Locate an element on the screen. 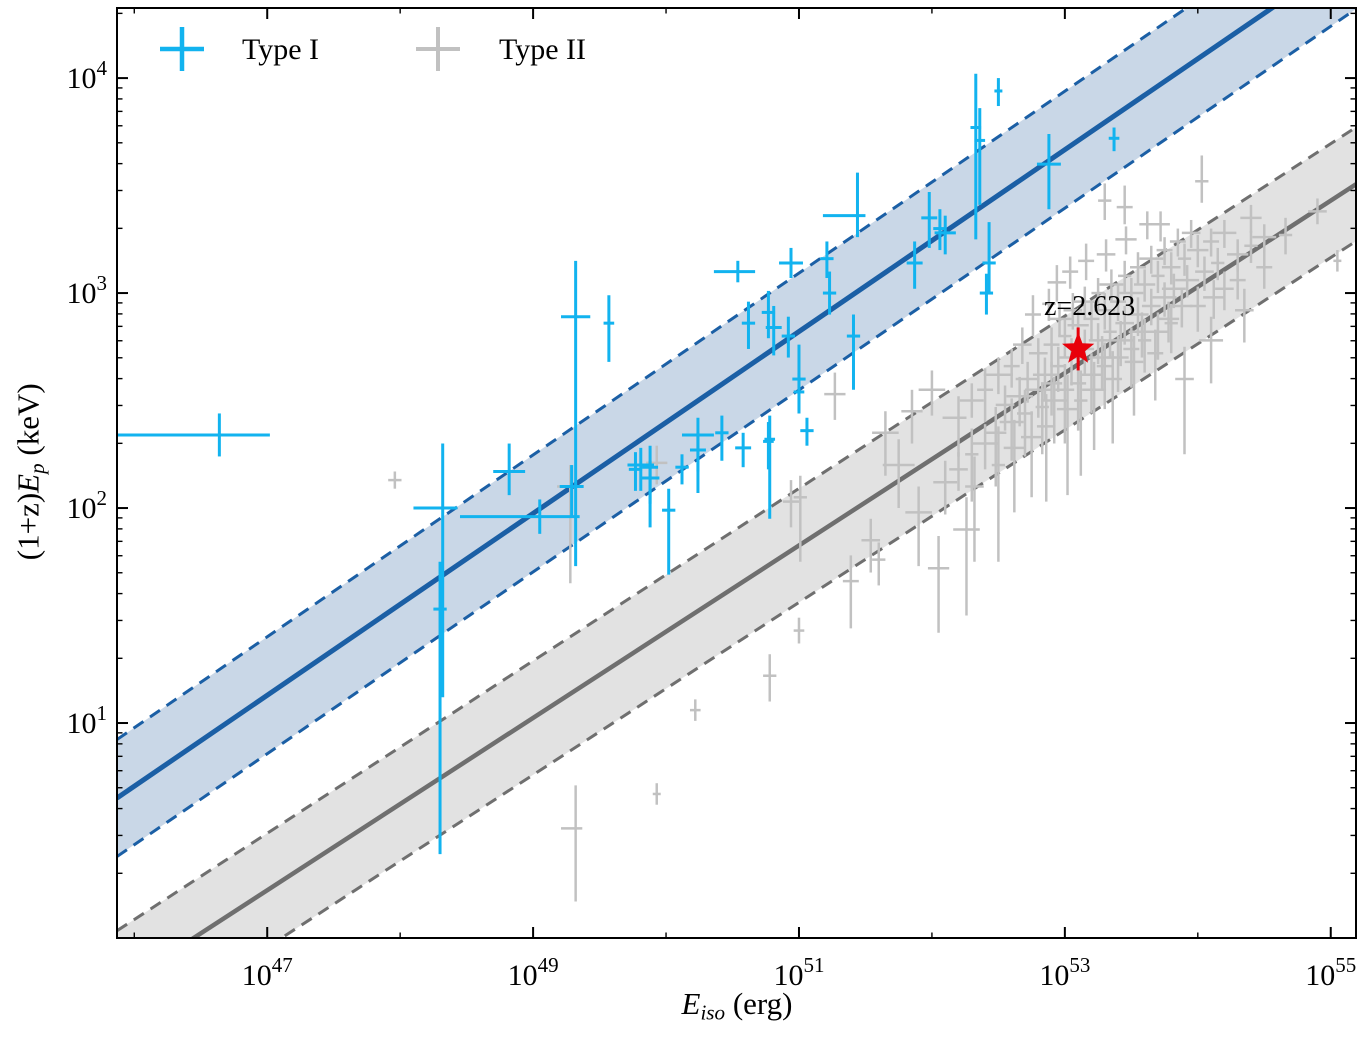  x-tick-label: 1053 is located at coordinates (1064, 972).